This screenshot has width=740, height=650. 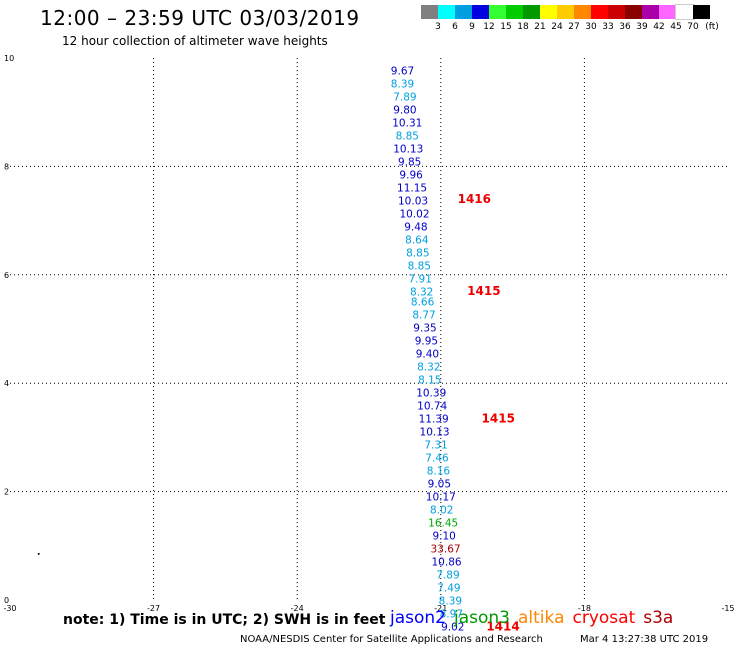 I want to click on legend-item-cryosat: cryosat, so click(x=604, y=618).